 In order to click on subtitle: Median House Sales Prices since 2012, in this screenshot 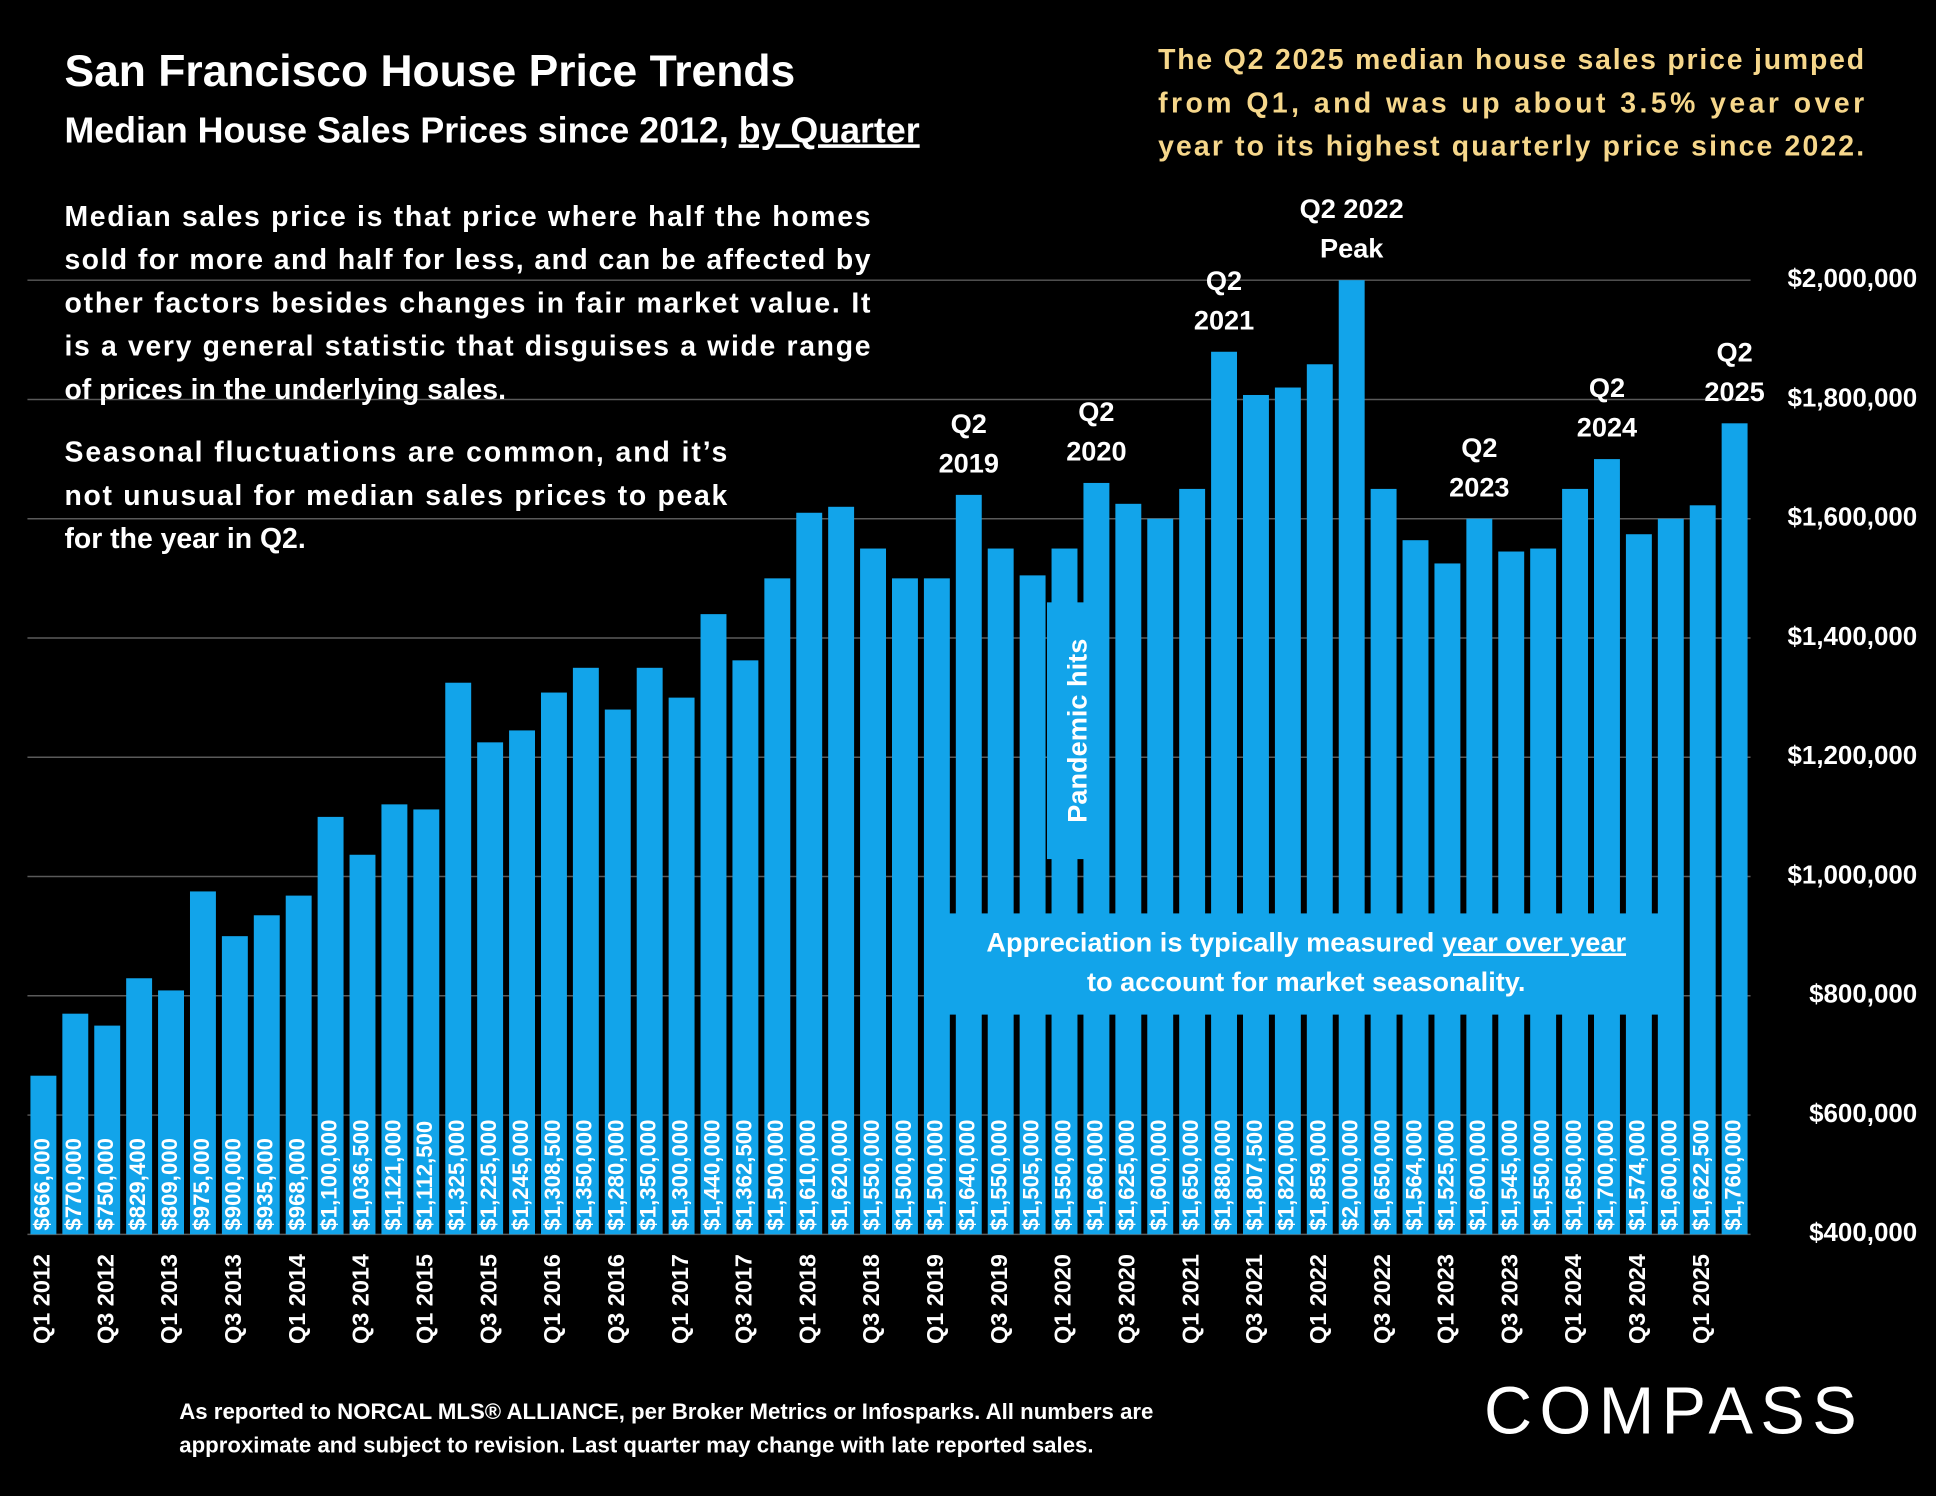, I will do `click(401, 131)`.